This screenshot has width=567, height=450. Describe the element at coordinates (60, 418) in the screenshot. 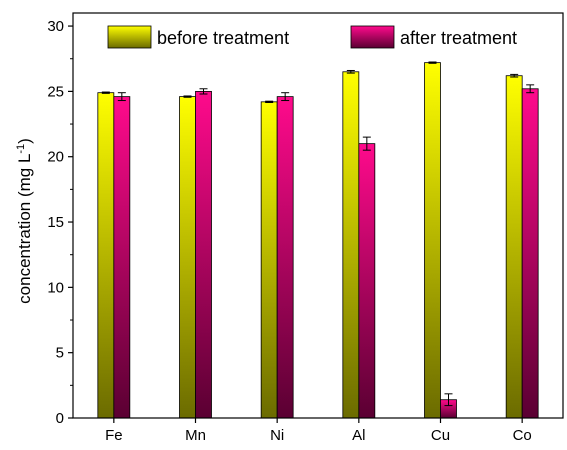

I see `y-tick-label-0: 0` at that location.